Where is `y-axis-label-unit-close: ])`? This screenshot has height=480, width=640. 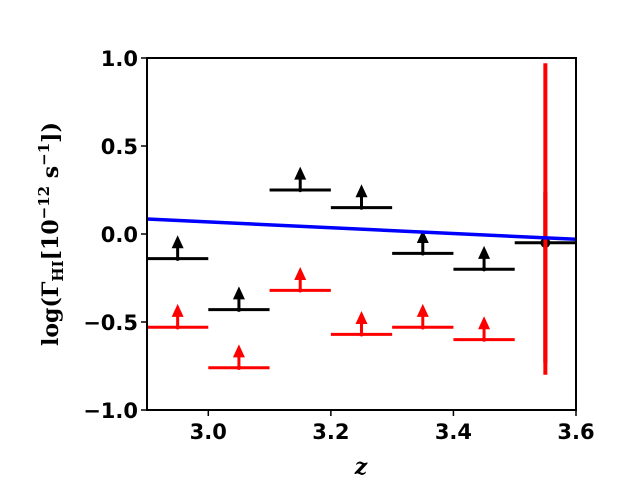
y-axis-label-unit-close: ]) is located at coordinates (51, 132).